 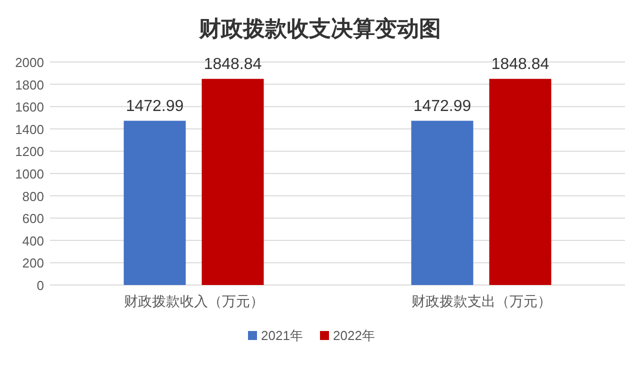 I want to click on y-tick-label: 2000, so click(x=29, y=62).